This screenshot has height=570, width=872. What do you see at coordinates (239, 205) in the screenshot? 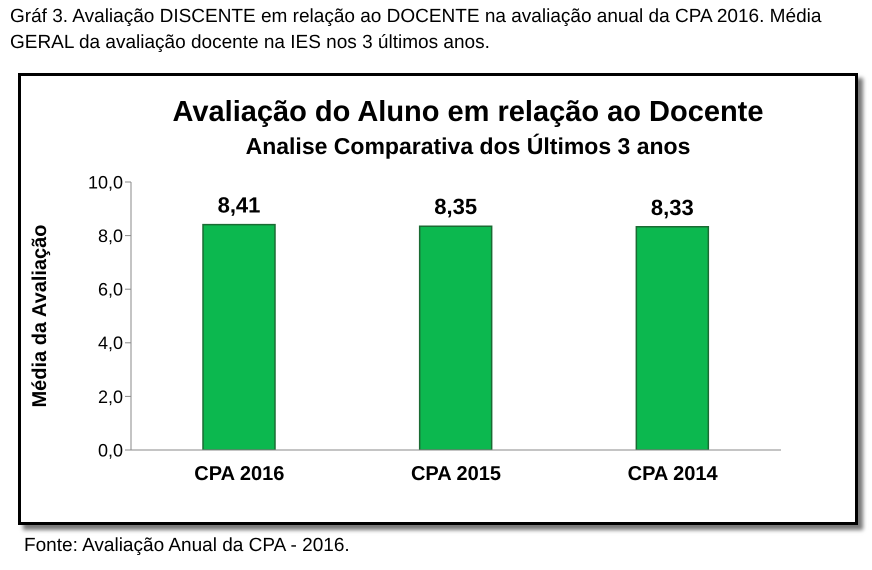
I see `data-label: 8,41` at bounding box center [239, 205].